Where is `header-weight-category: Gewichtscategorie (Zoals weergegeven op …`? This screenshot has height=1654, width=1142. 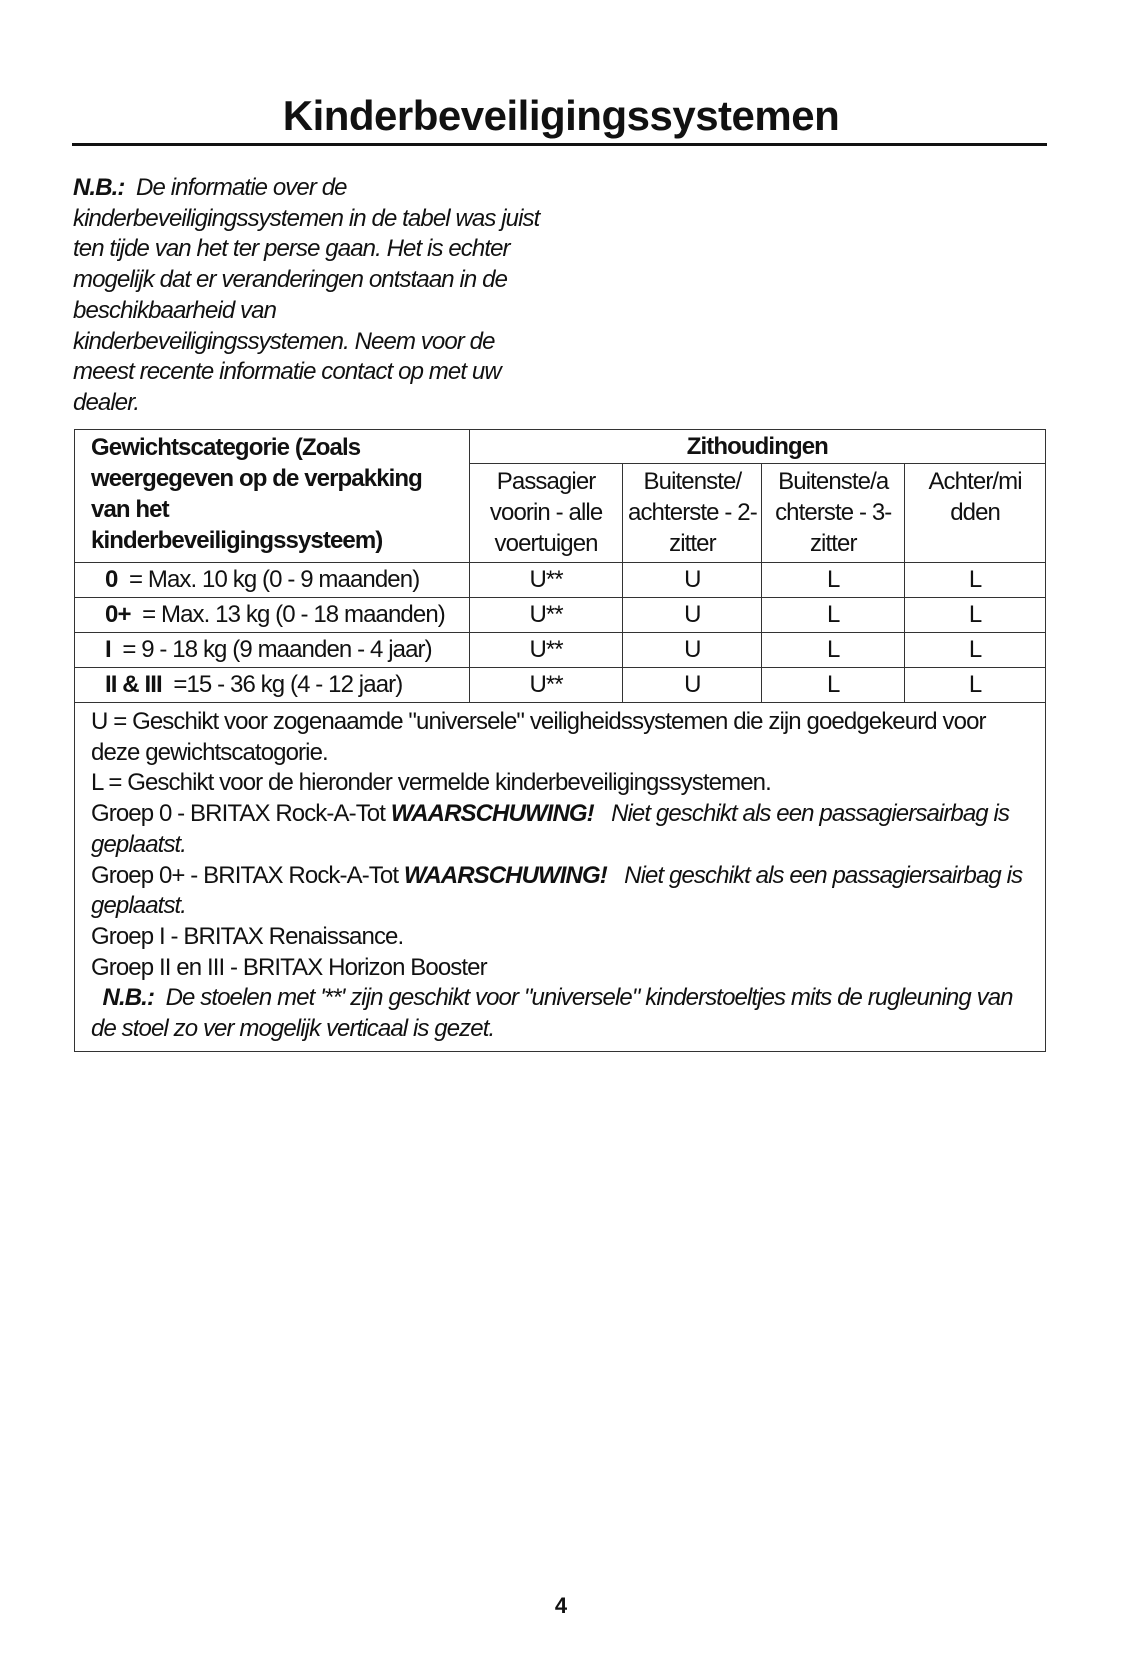
header-weight-category: Gewichtscategorie (Zoals weergegeven op … is located at coordinates (272, 496).